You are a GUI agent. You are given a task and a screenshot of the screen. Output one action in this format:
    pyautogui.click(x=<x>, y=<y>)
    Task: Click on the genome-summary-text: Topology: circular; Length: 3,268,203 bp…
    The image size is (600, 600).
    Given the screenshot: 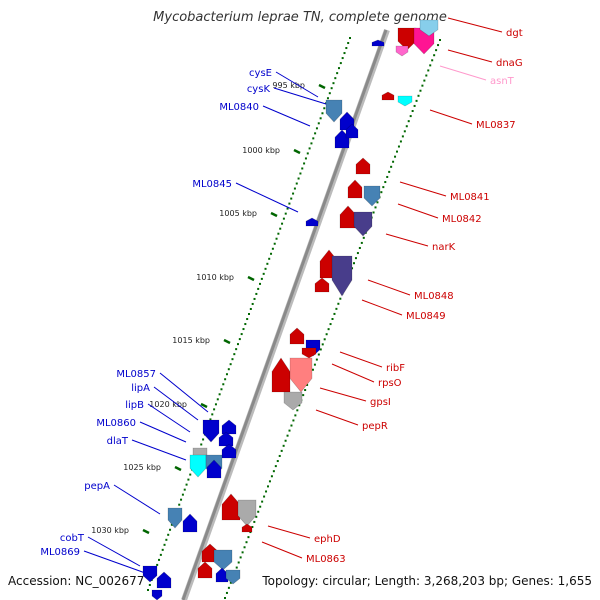 What is the action you would take?
    pyautogui.click(x=427, y=581)
    